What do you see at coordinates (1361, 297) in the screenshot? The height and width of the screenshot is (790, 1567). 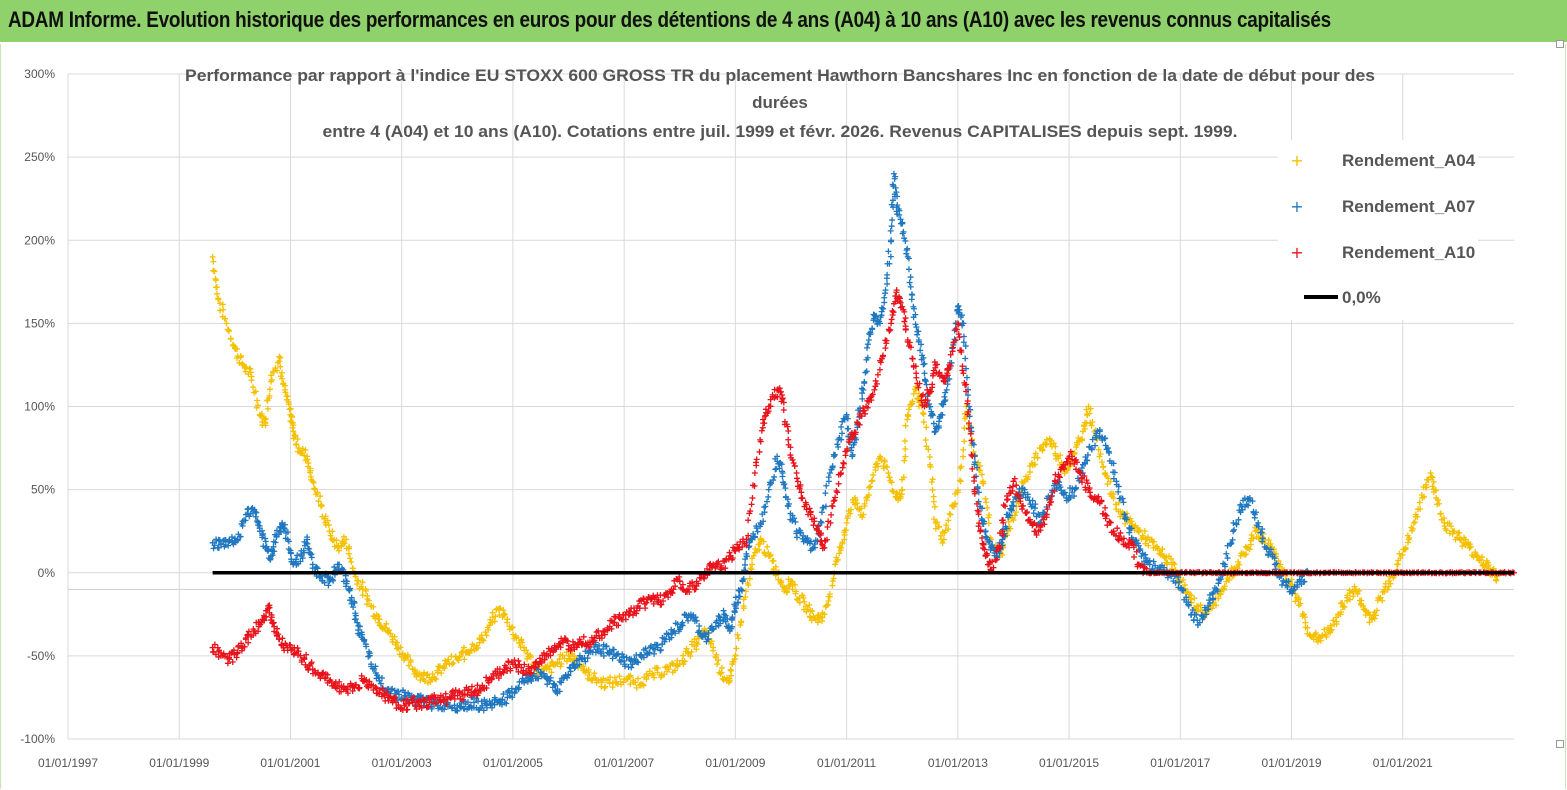 I see `legend-label-zero: 0,0%` at bounding box center [1361, 297].